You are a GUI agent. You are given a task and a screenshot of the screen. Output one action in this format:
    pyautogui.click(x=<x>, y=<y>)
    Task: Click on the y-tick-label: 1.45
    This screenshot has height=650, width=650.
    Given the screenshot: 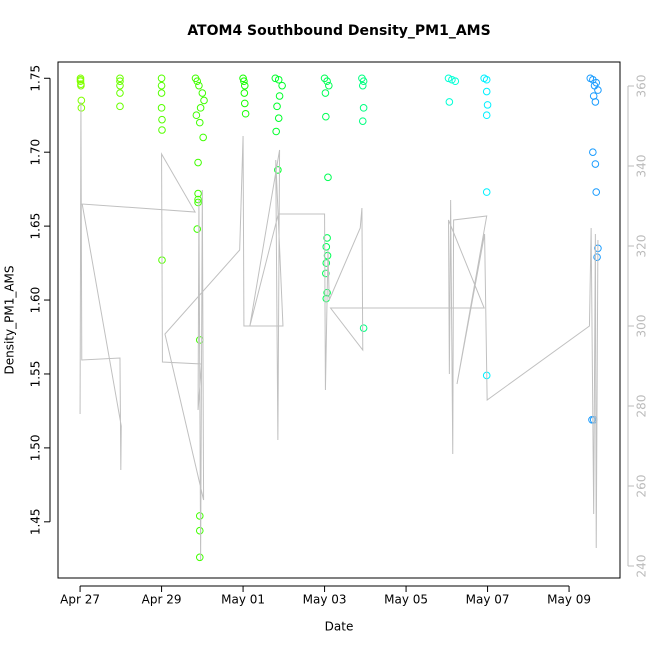 What is the action you would take?
    pyautogui.click(x=36, y=521)
    